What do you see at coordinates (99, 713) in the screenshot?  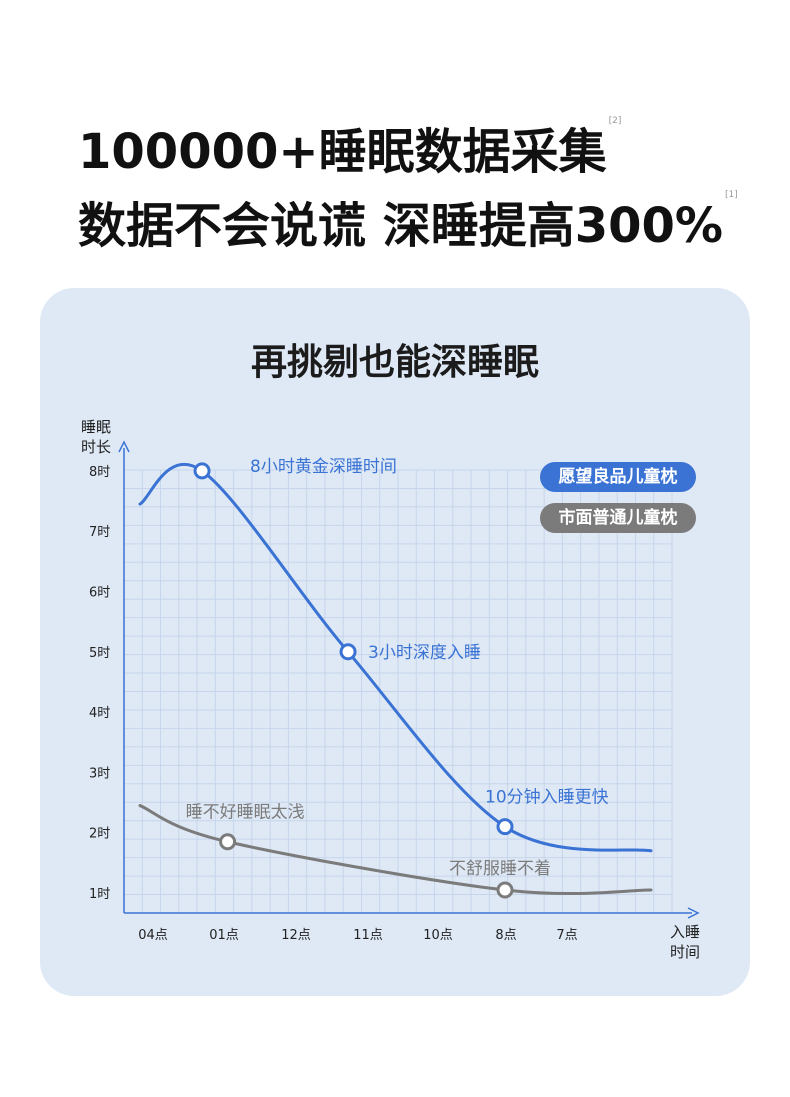 I see `y-tick-label: 4时` at bounding box center [99, 713].